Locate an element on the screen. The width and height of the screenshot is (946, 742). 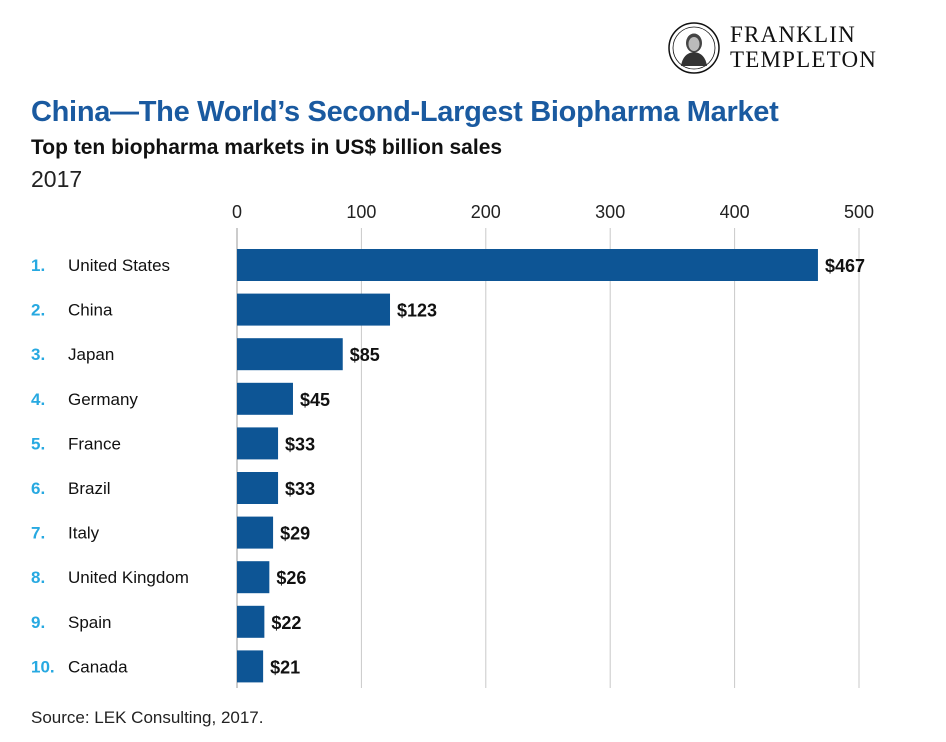
rank-label-5: 6. is located at coordinates (38, 488).